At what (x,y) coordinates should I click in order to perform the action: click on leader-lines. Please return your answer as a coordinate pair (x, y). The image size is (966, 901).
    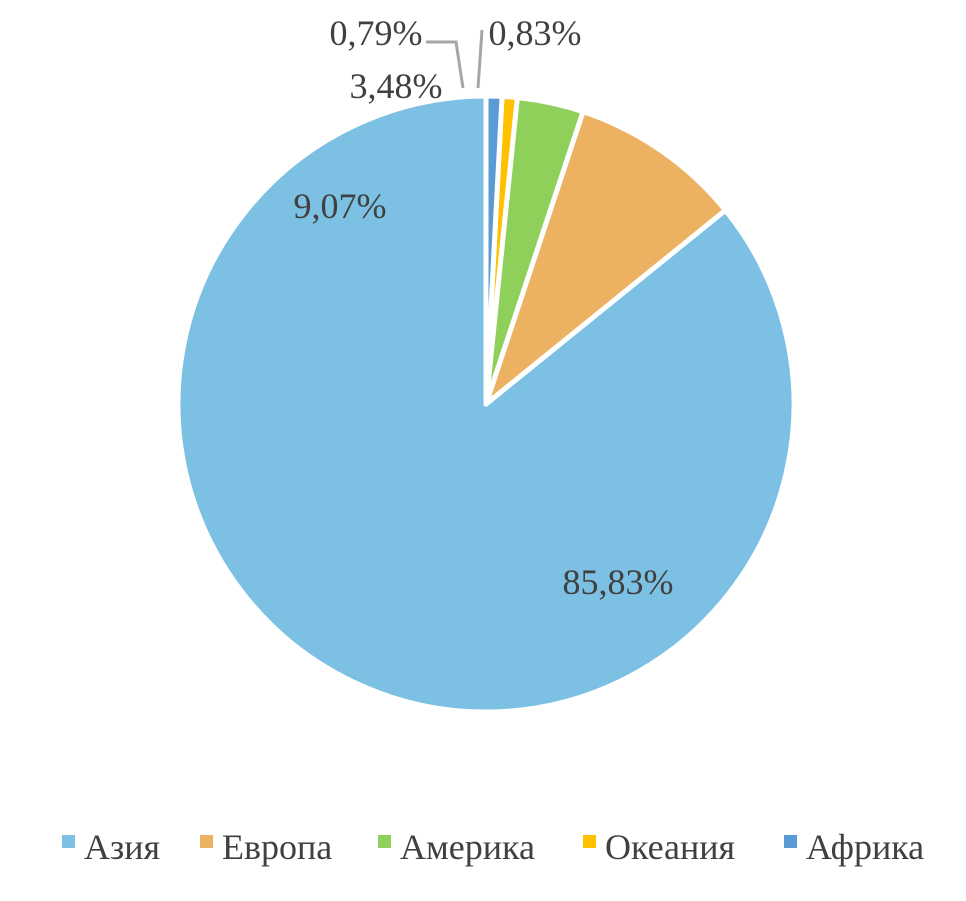
    Looking at the image, I should click on (455, 59).